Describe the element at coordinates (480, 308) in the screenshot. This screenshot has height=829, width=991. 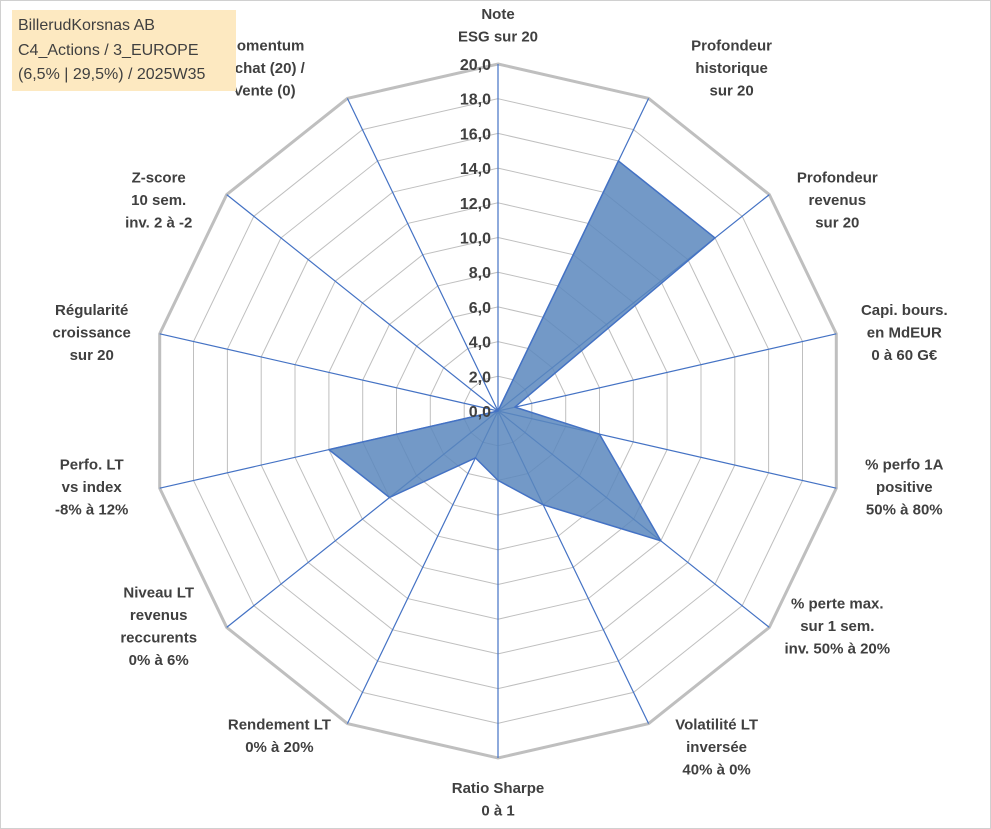
I see `tick-label: 6,0` at that location.